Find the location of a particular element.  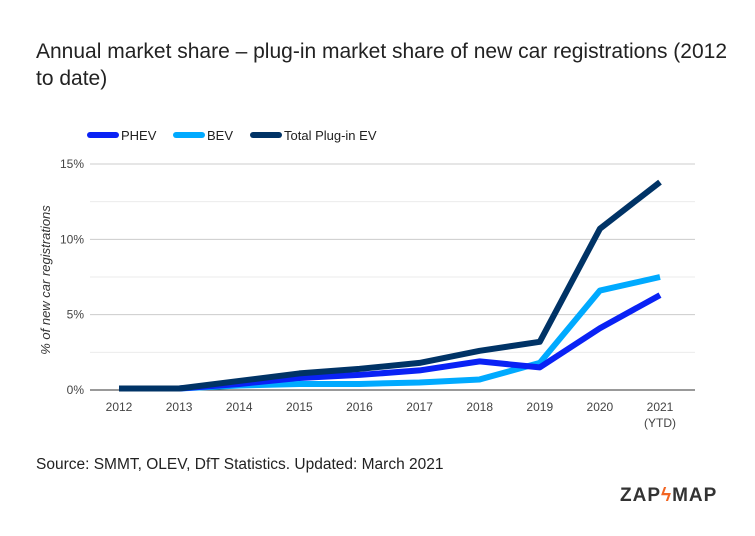

x-tick-label: 2017 is located at coordinates (419, 407).